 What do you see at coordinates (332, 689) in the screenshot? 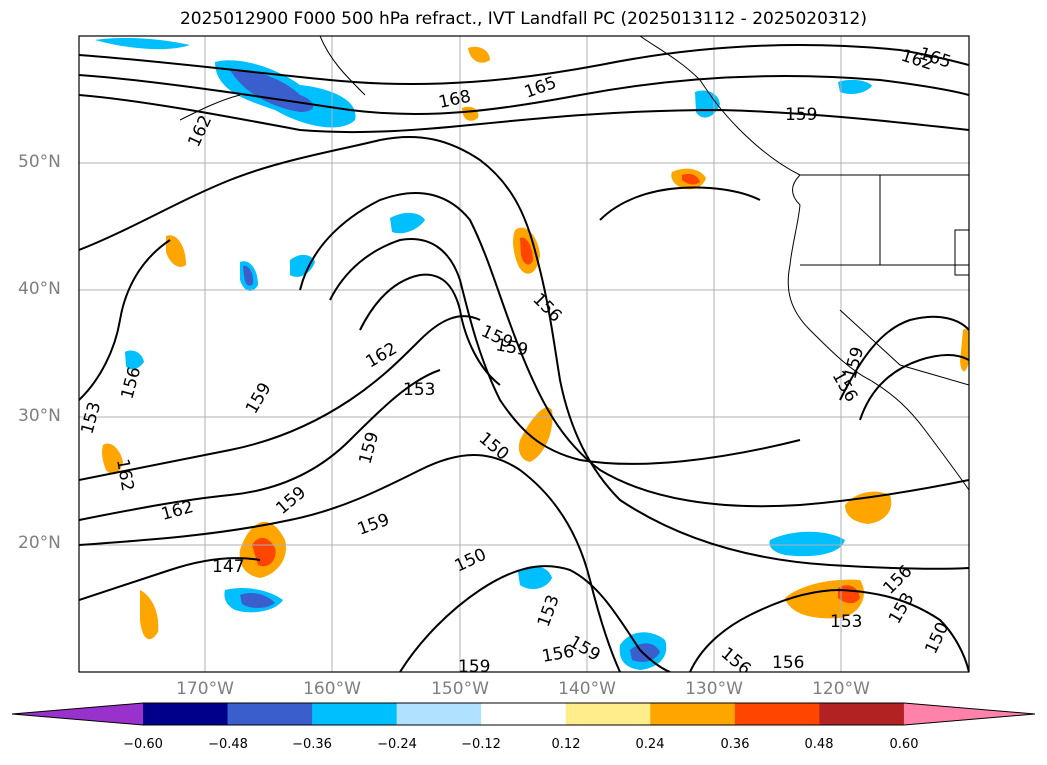
I see `lon-label-160w: 160°W` at bounding box center [332, 689].